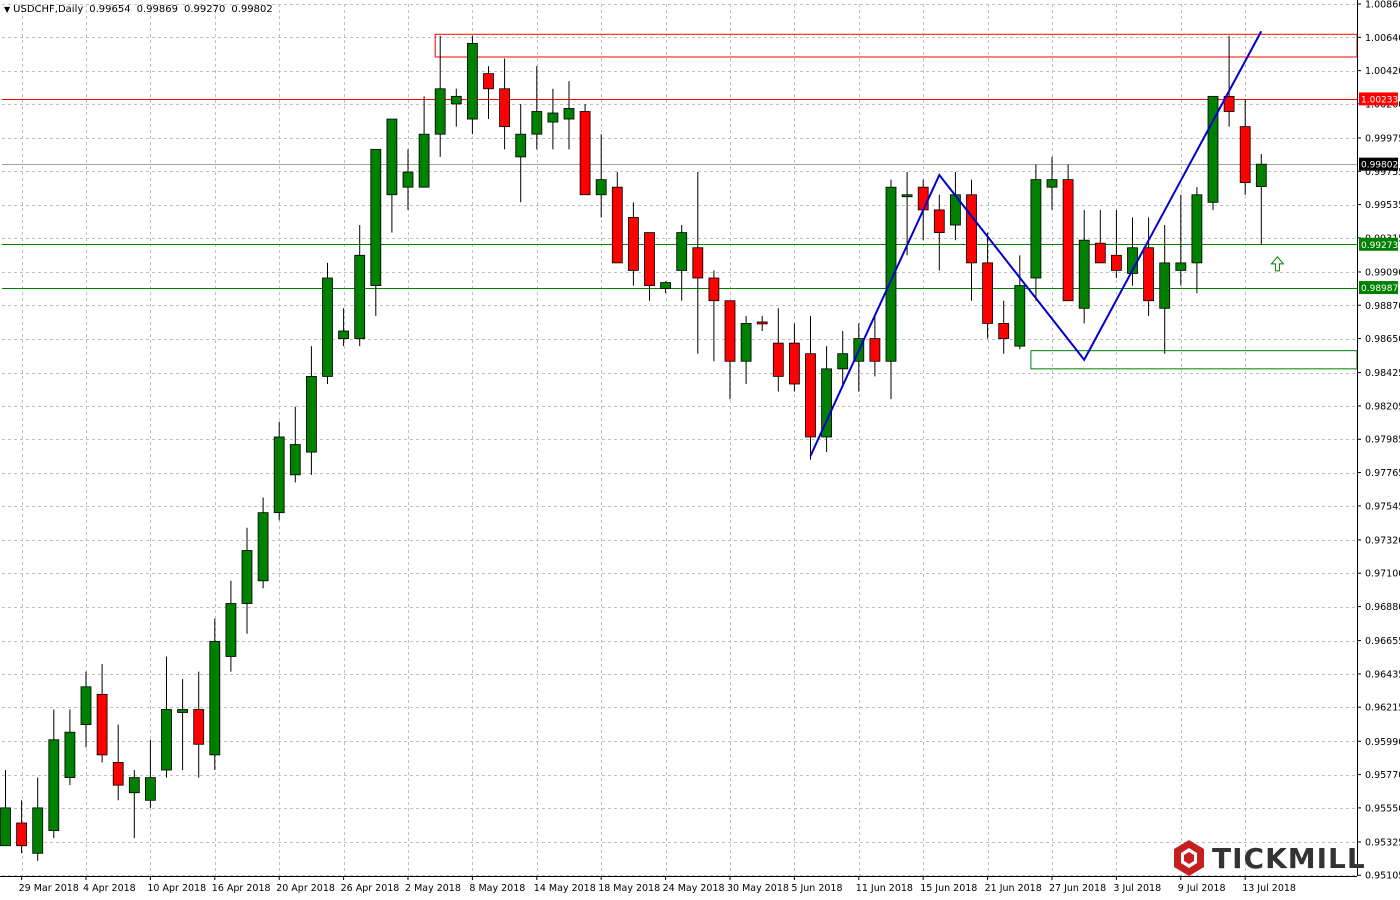 Image resolution: width=1400 pixels, height=900 pixels. I want to click on x-tick-label: 20 Apr 2018, so click(305, 888).